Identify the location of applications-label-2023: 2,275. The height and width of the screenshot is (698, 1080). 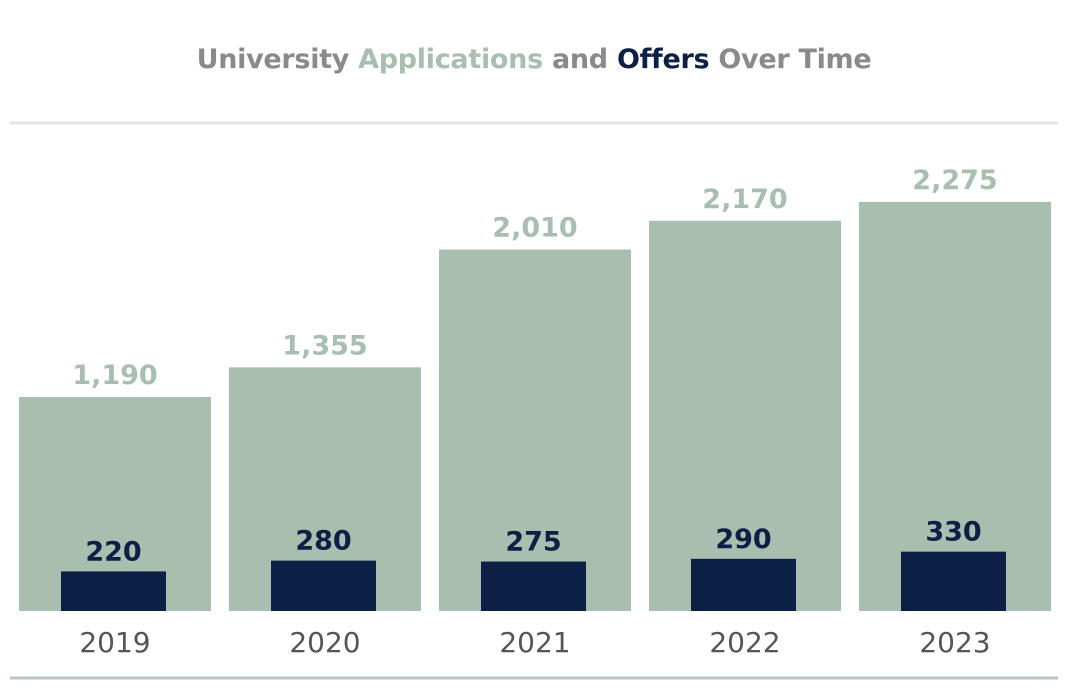
(954, 180).